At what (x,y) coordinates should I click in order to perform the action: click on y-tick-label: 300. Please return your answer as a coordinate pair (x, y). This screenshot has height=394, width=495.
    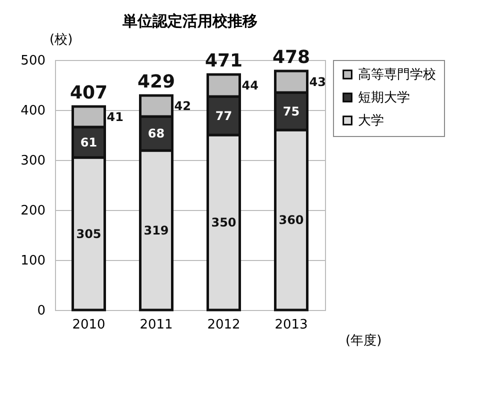
    Looking at the image, I should click on (33, 161).